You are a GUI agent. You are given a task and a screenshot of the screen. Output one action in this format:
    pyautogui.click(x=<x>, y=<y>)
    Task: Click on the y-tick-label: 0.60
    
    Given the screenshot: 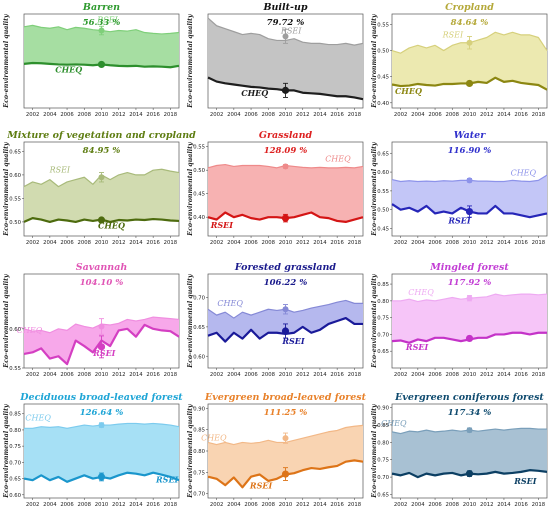 What is the action you would take?
    pyautogui.click(x=15, y=176)
    